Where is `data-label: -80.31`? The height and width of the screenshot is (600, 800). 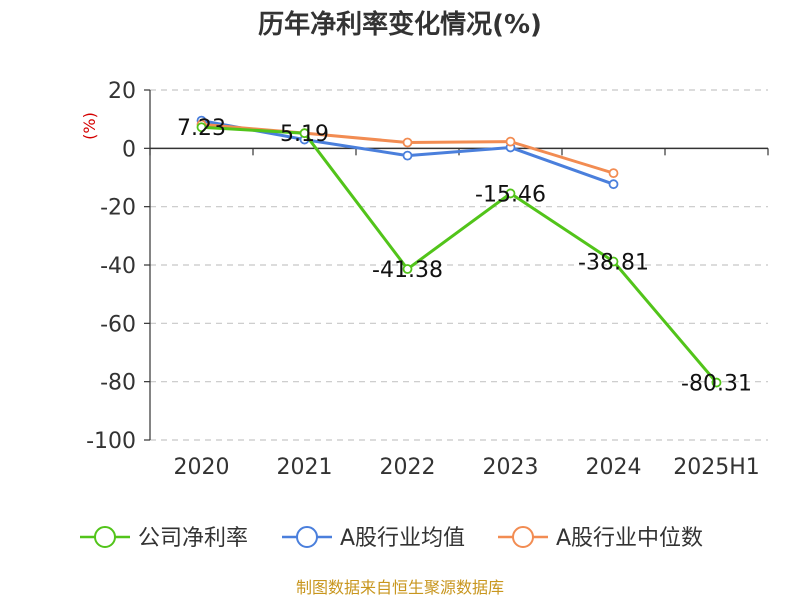 data-label: -80.31 is located at coordinates (716, 384).